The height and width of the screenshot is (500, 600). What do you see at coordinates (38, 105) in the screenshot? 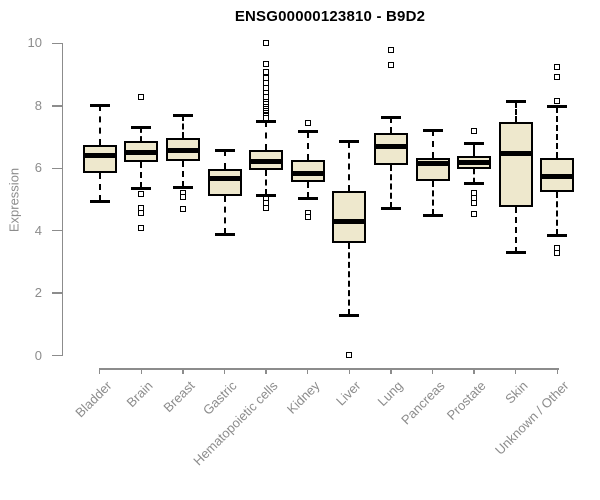
I see `y-axis-tick-label: 8` at bounding box center [38, 105].